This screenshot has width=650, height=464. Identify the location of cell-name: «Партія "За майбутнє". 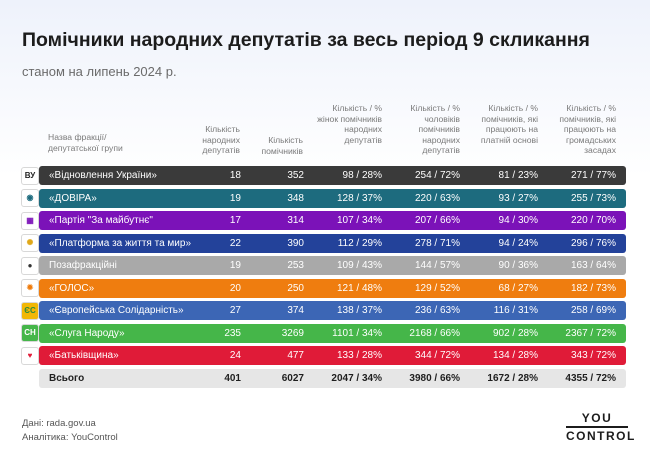
(101, 220).